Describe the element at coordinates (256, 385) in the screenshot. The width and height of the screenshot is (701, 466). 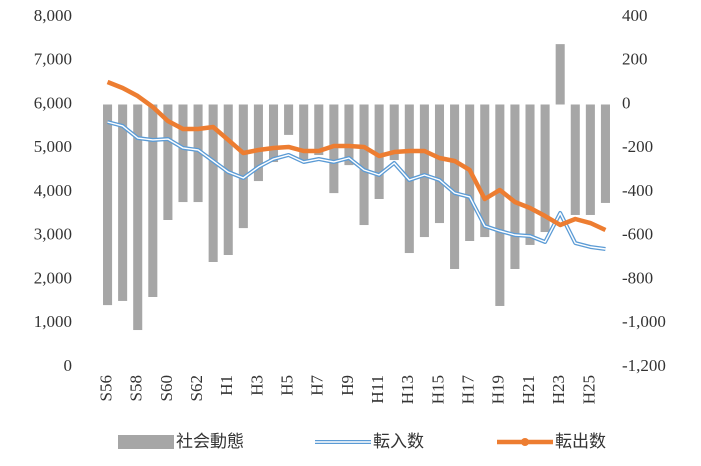
I see `x-tick-label: H3` at that location.